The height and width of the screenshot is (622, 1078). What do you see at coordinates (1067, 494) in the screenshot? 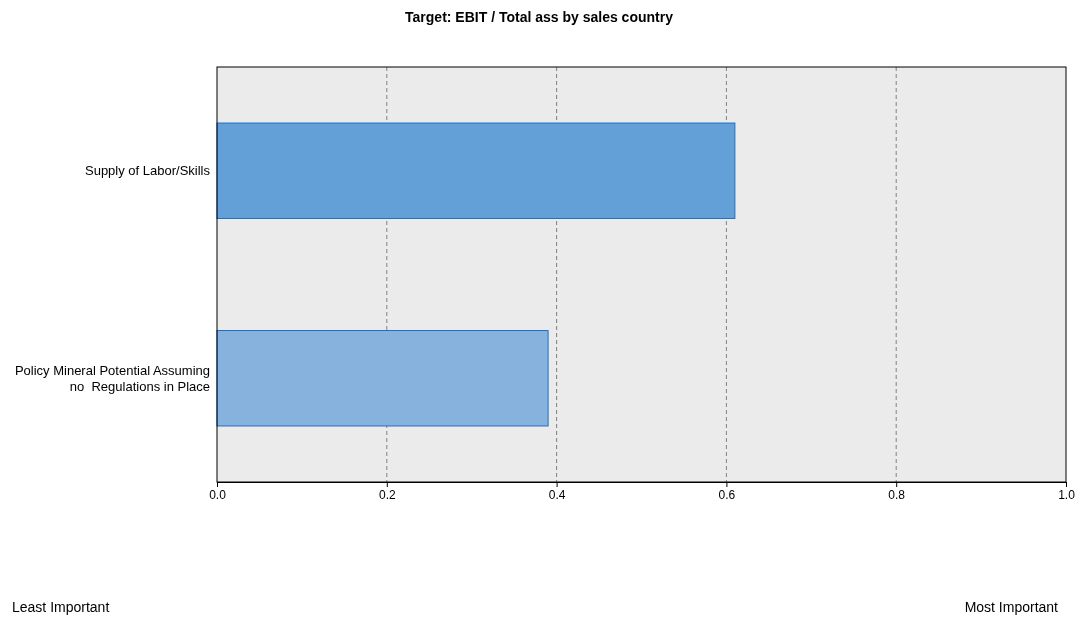
I see `x-tick-label: 1.0` at bounding box center [1067, 494].